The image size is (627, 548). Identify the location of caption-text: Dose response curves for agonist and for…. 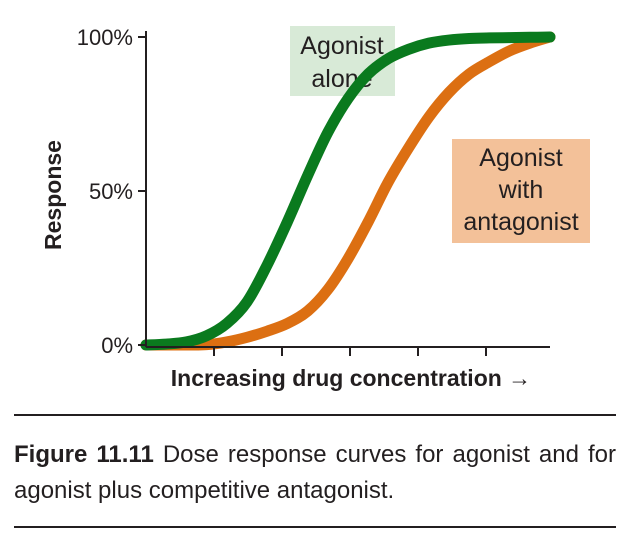
(315, 472).